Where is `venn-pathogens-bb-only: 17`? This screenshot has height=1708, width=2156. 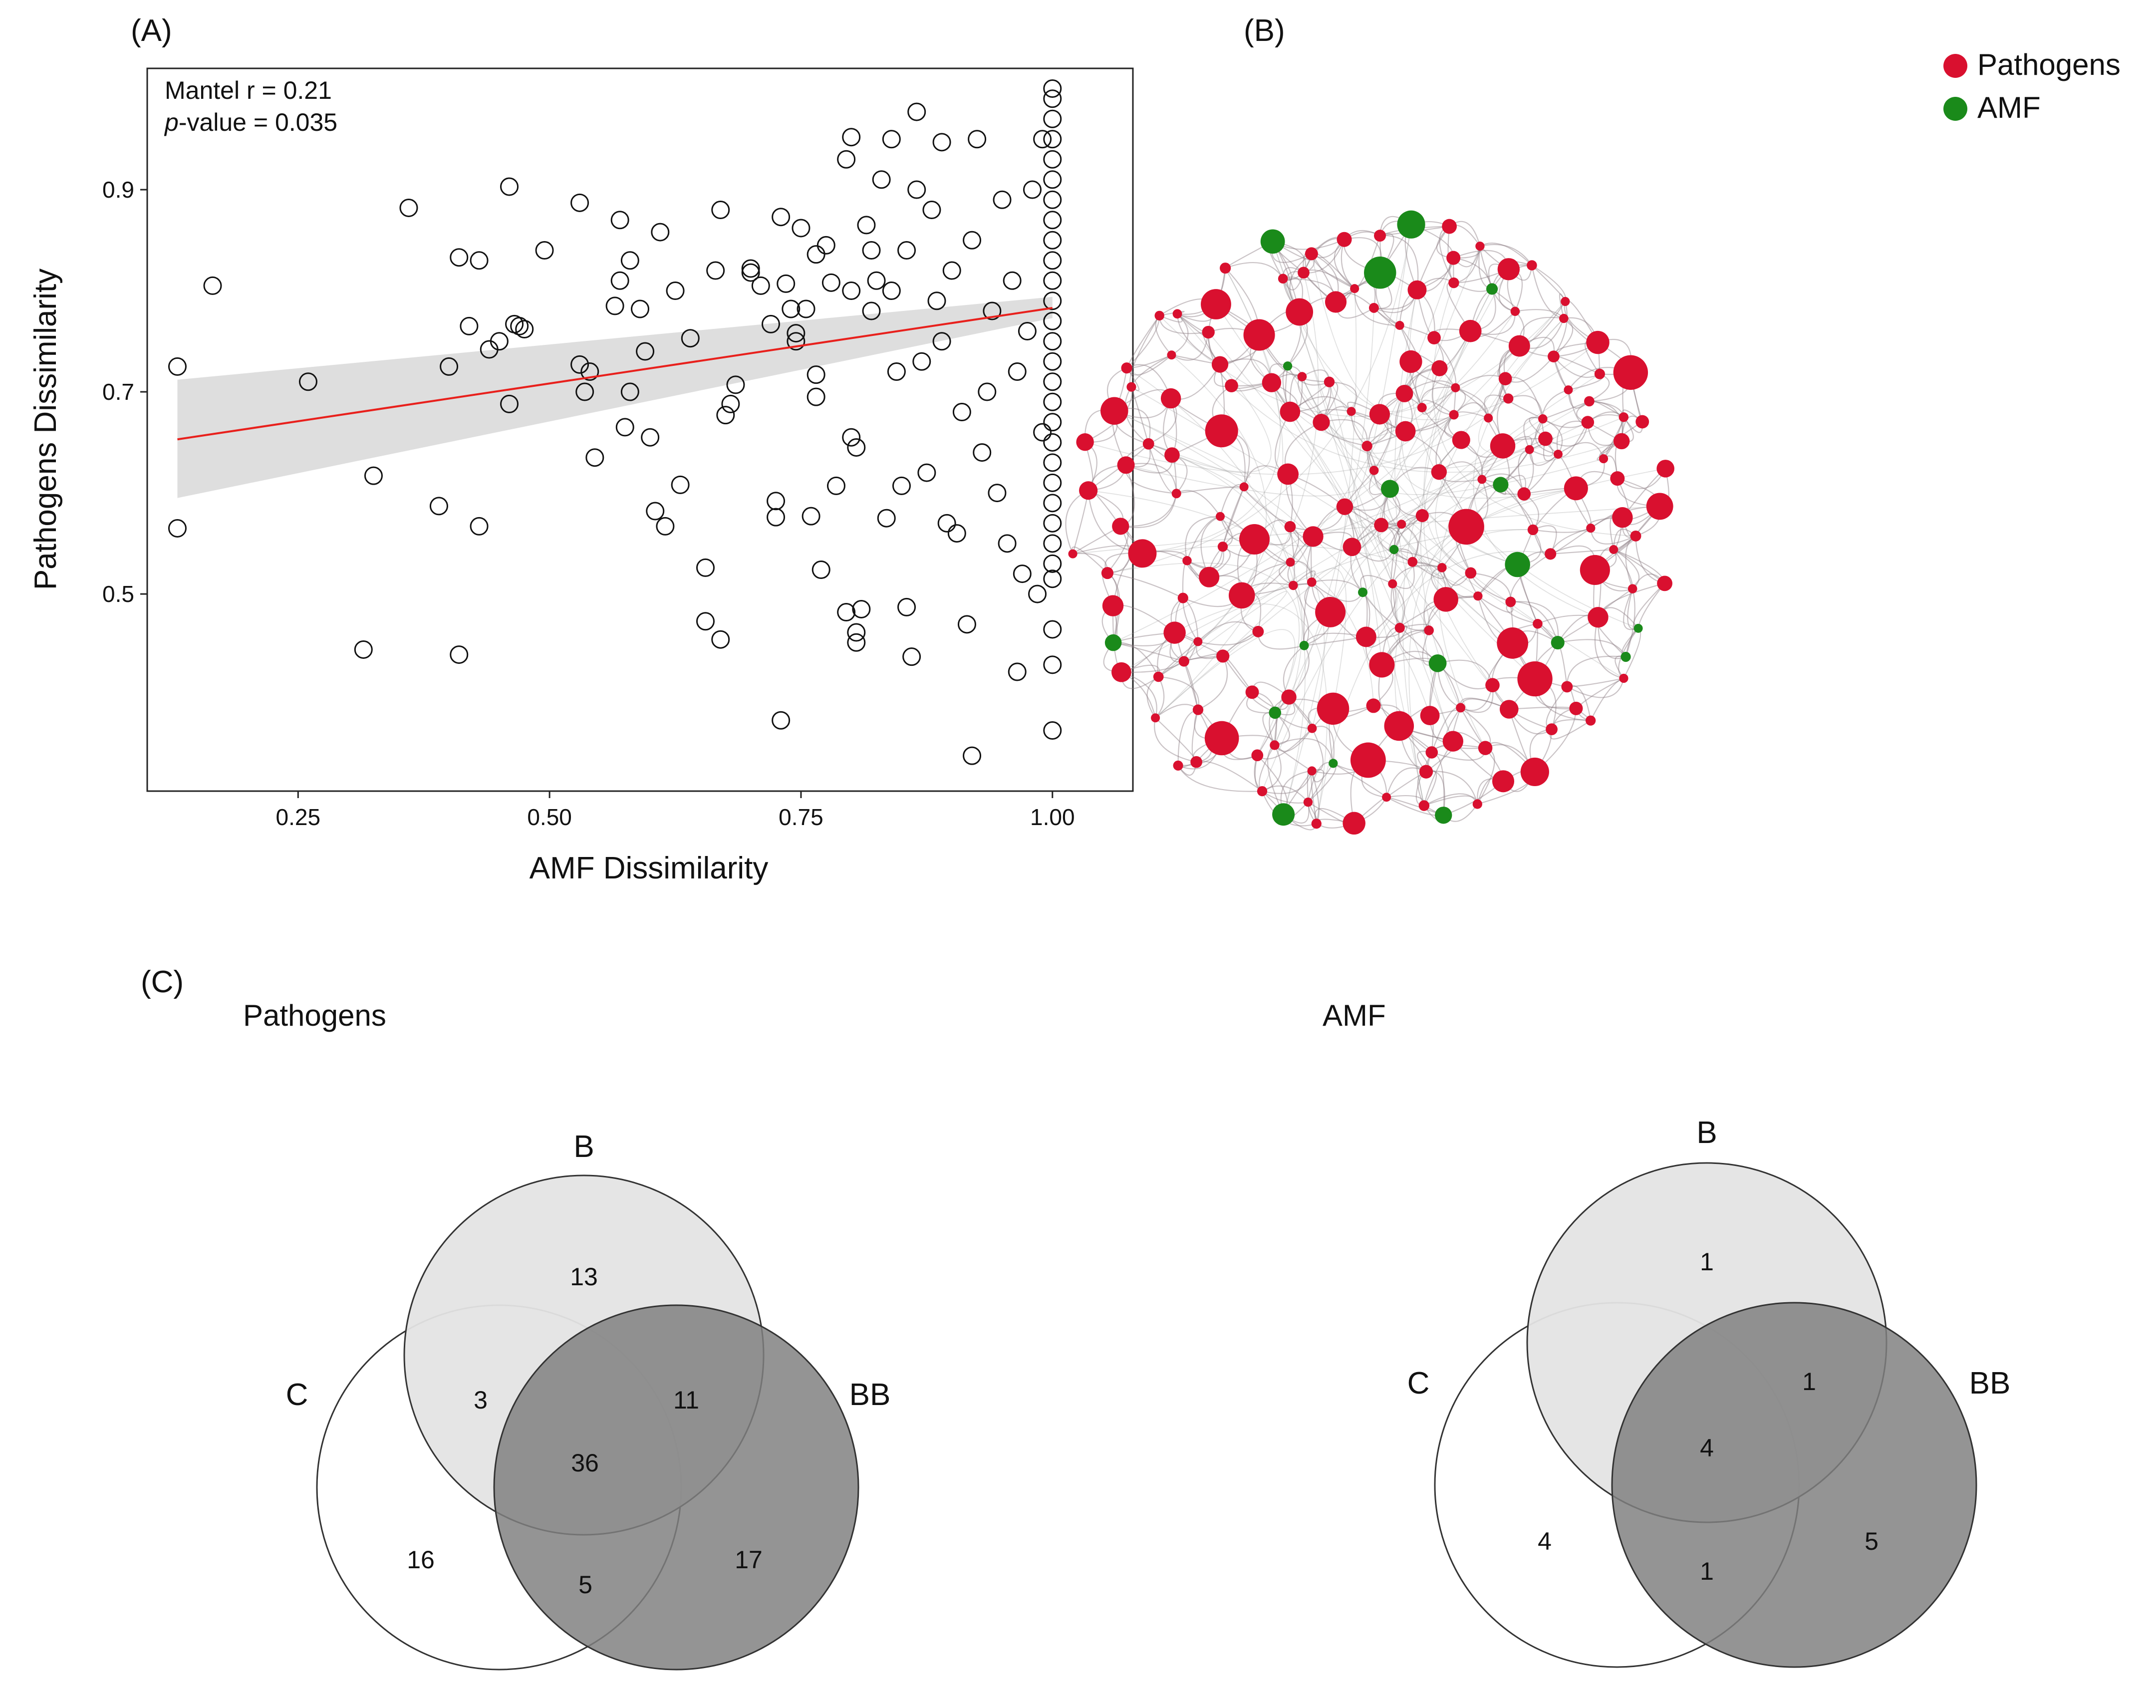
venn-pathogens-bb-only: 17 is located at coordinates (749, 1560).